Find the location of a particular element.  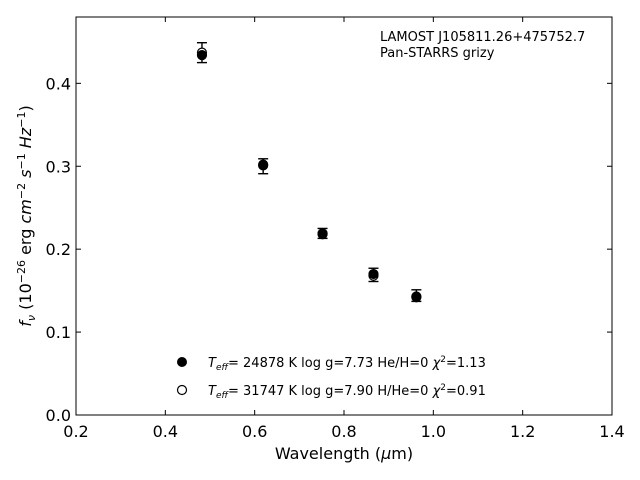

y-tick-label: 0.4 is located at coordinates (58, 83).